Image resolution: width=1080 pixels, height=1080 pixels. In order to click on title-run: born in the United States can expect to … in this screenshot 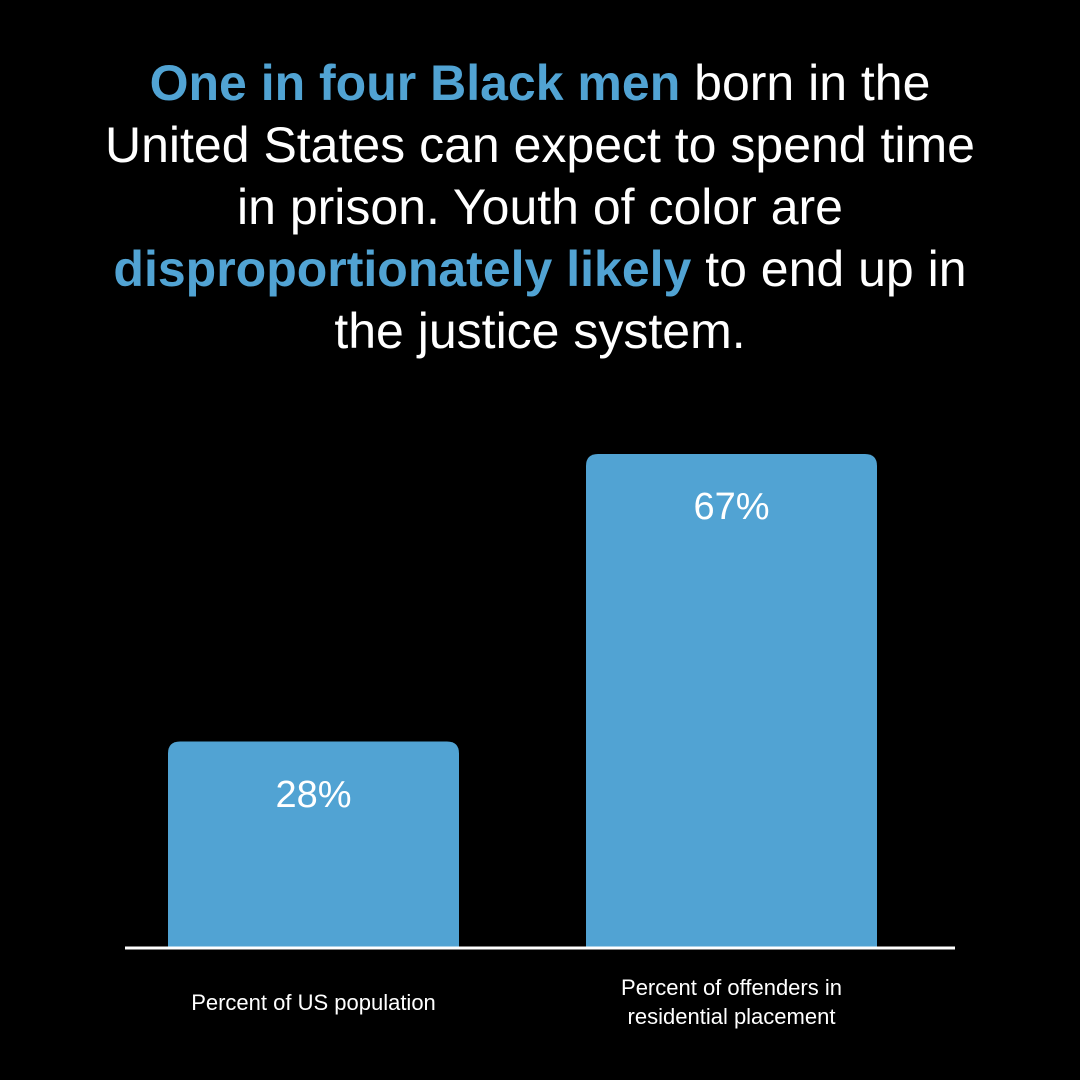, I will do `click(540, 145)`.